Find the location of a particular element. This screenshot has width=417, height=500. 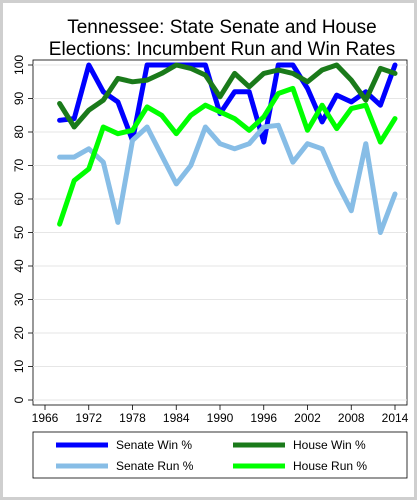

series-line-senate-win is located at coordinates (227, 103).